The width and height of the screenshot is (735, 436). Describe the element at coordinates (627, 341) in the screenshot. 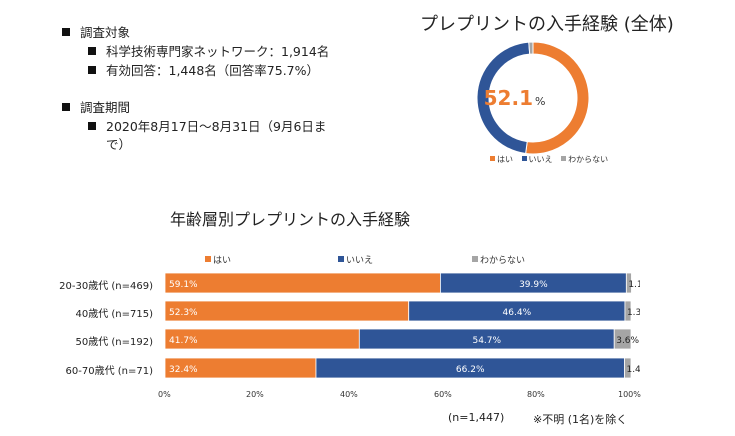

I see `bar-label-unknown: 3.6%` at that location.